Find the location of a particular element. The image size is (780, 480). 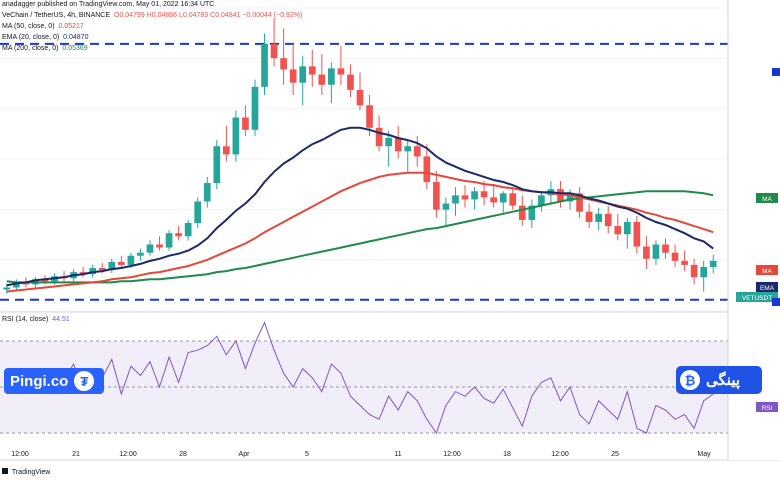

pingi-persian-text: پینگی is located at coordinates (723, 380).